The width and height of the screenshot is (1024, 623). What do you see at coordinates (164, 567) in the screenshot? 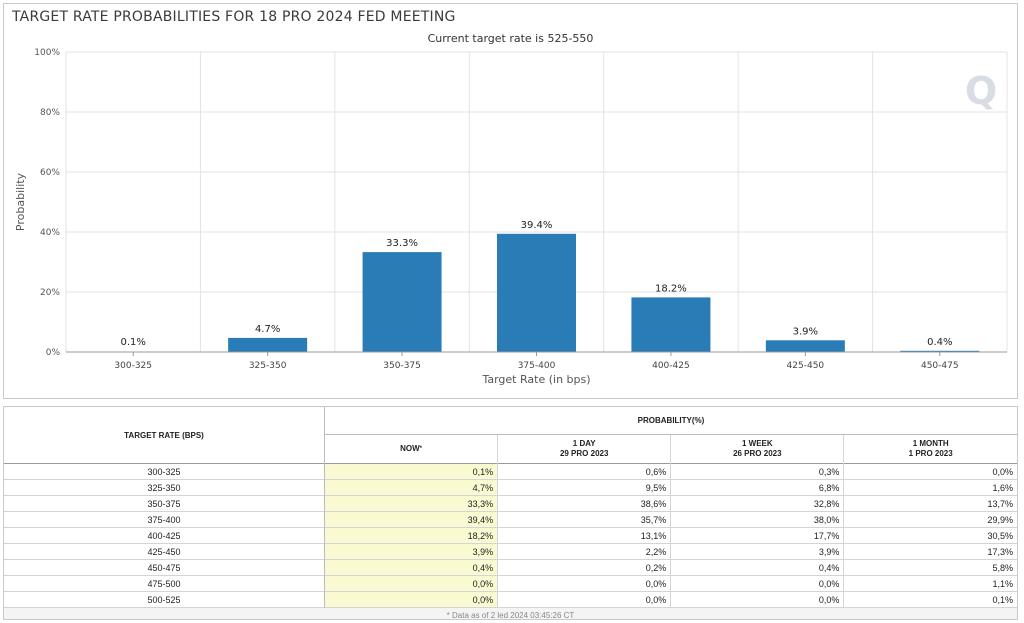
I see `cell-rate: 450-475` at bounding box center [164, 567].